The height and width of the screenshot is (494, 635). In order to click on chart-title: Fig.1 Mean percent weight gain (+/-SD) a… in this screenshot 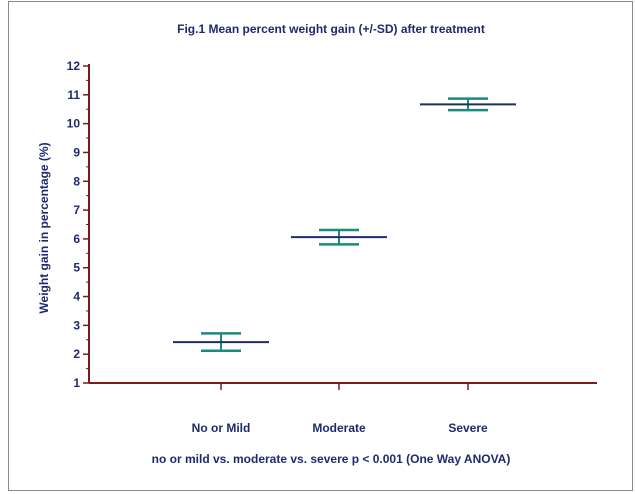, I will do `click(331, 29)`.